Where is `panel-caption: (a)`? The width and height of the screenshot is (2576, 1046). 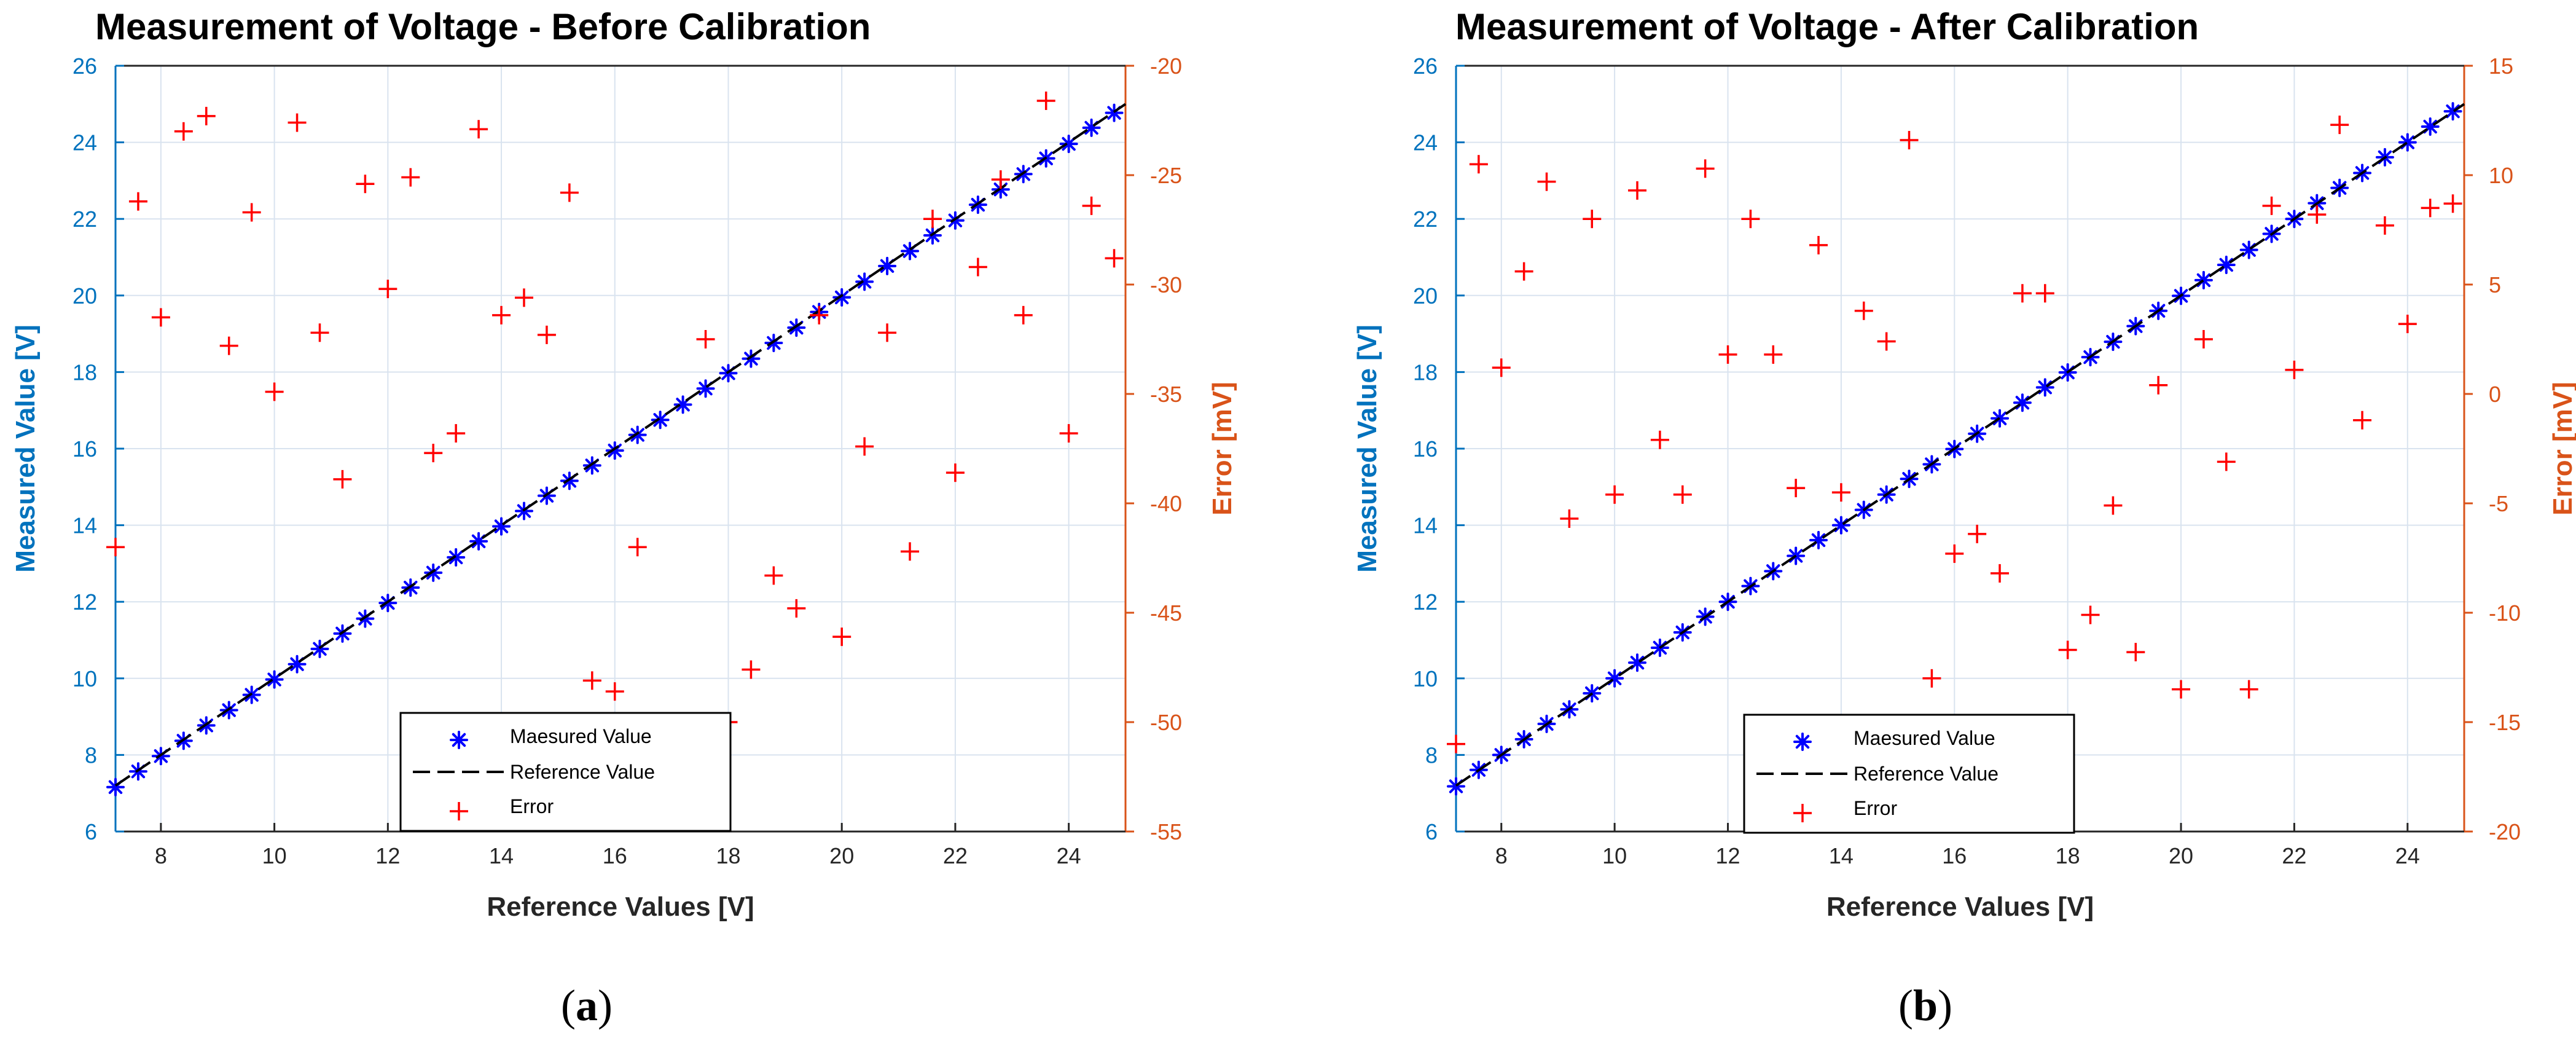 panel-caption: (a) is located at coordinates (587, 1006).